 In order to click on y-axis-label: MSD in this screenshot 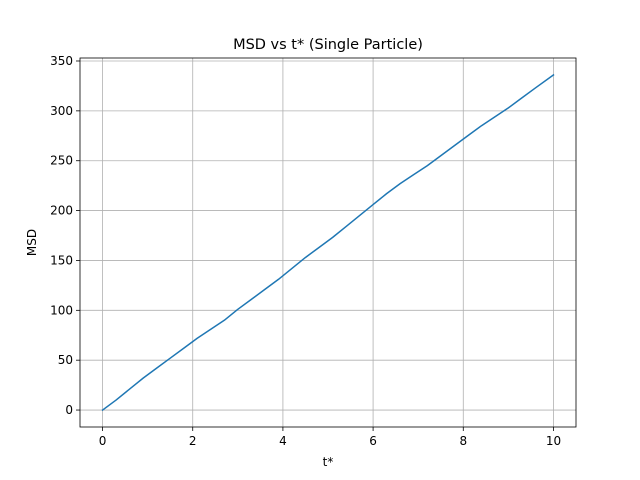, I will do `click(32, 242)`.